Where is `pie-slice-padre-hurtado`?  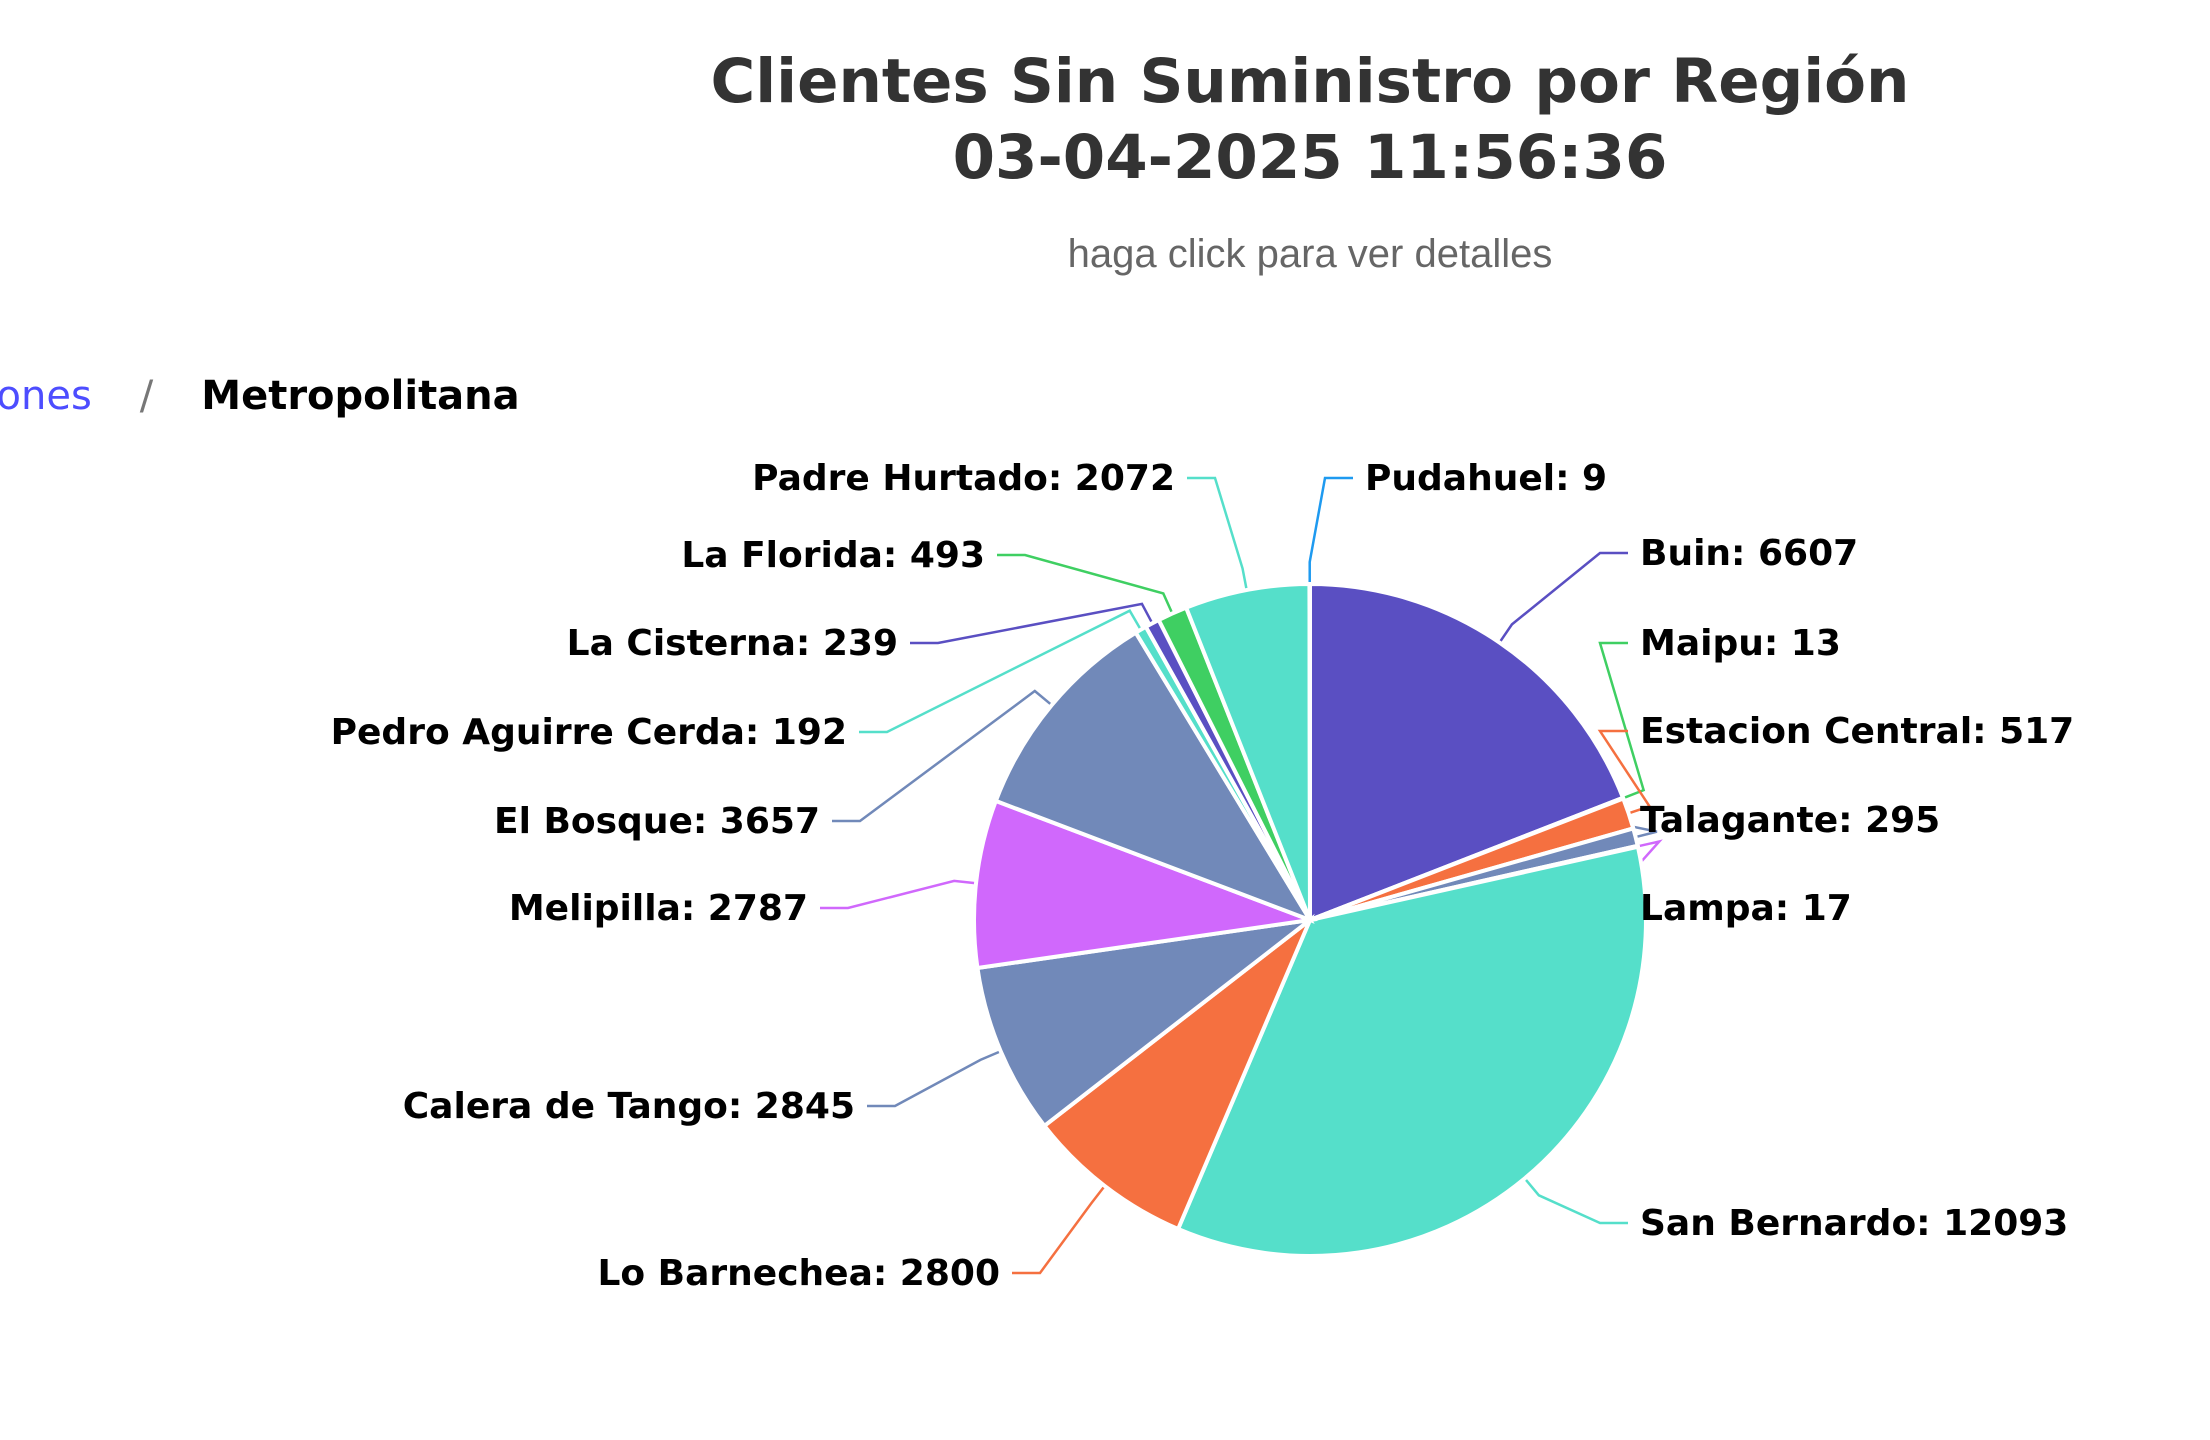 pie-slice-padre-hurtado is located at coordinates (1247, 751).